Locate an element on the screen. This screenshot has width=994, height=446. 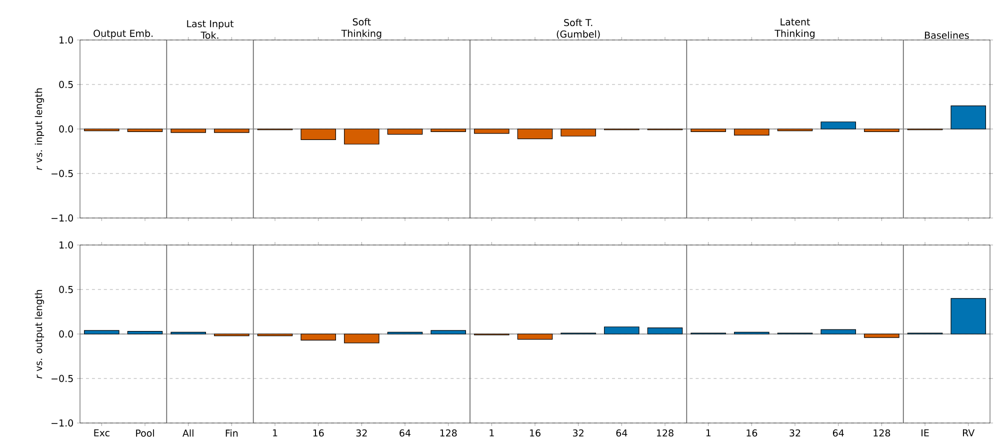
x-tick-label: Exc is located at coordinates (102, 432).